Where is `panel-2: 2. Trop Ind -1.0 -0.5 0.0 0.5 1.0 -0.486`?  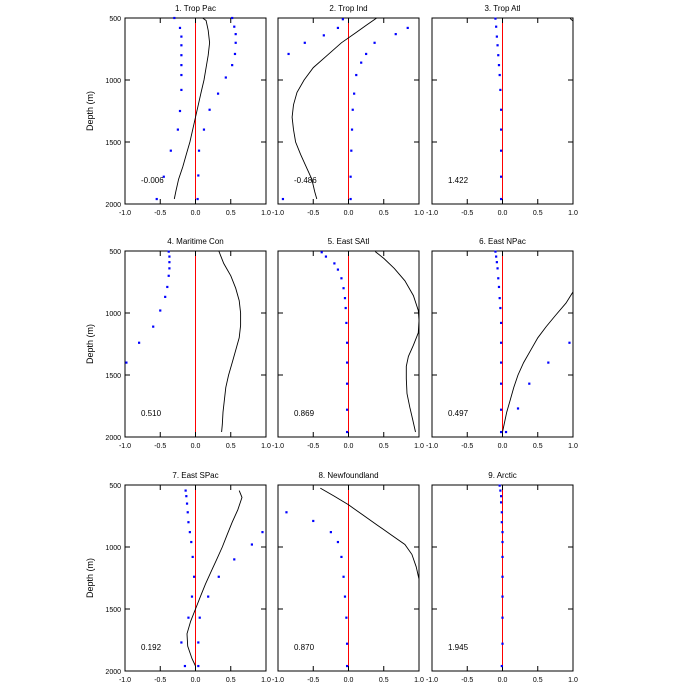
panel-2: 2. Trop Ind -1.0 -0.5 0.0 0.5 1.0 -0.486 is located at coordinates (348, 110).